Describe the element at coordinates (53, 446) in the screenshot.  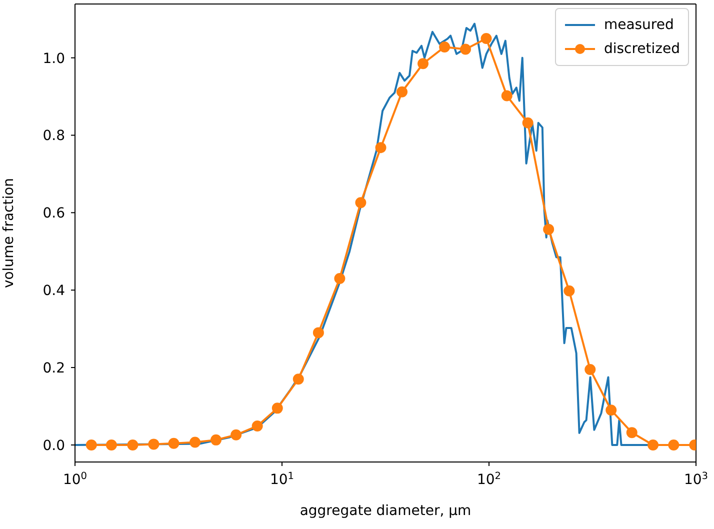
I see `y-tick-label: 0.0` at that location.